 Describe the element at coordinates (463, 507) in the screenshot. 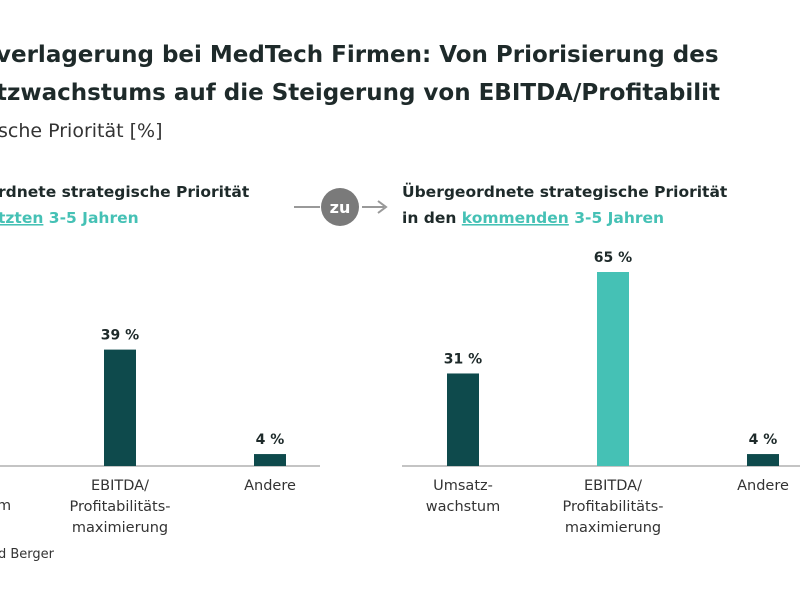

I see `x-tick-label: wachstum` at that location.